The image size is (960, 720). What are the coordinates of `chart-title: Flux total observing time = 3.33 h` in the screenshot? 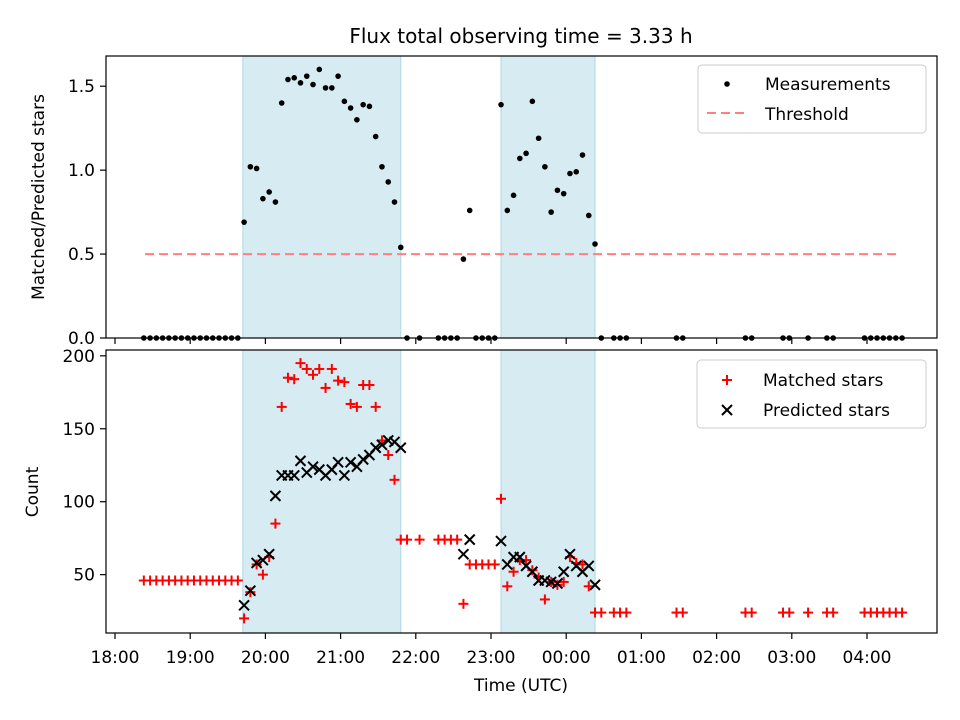 It's located at (520, 36).